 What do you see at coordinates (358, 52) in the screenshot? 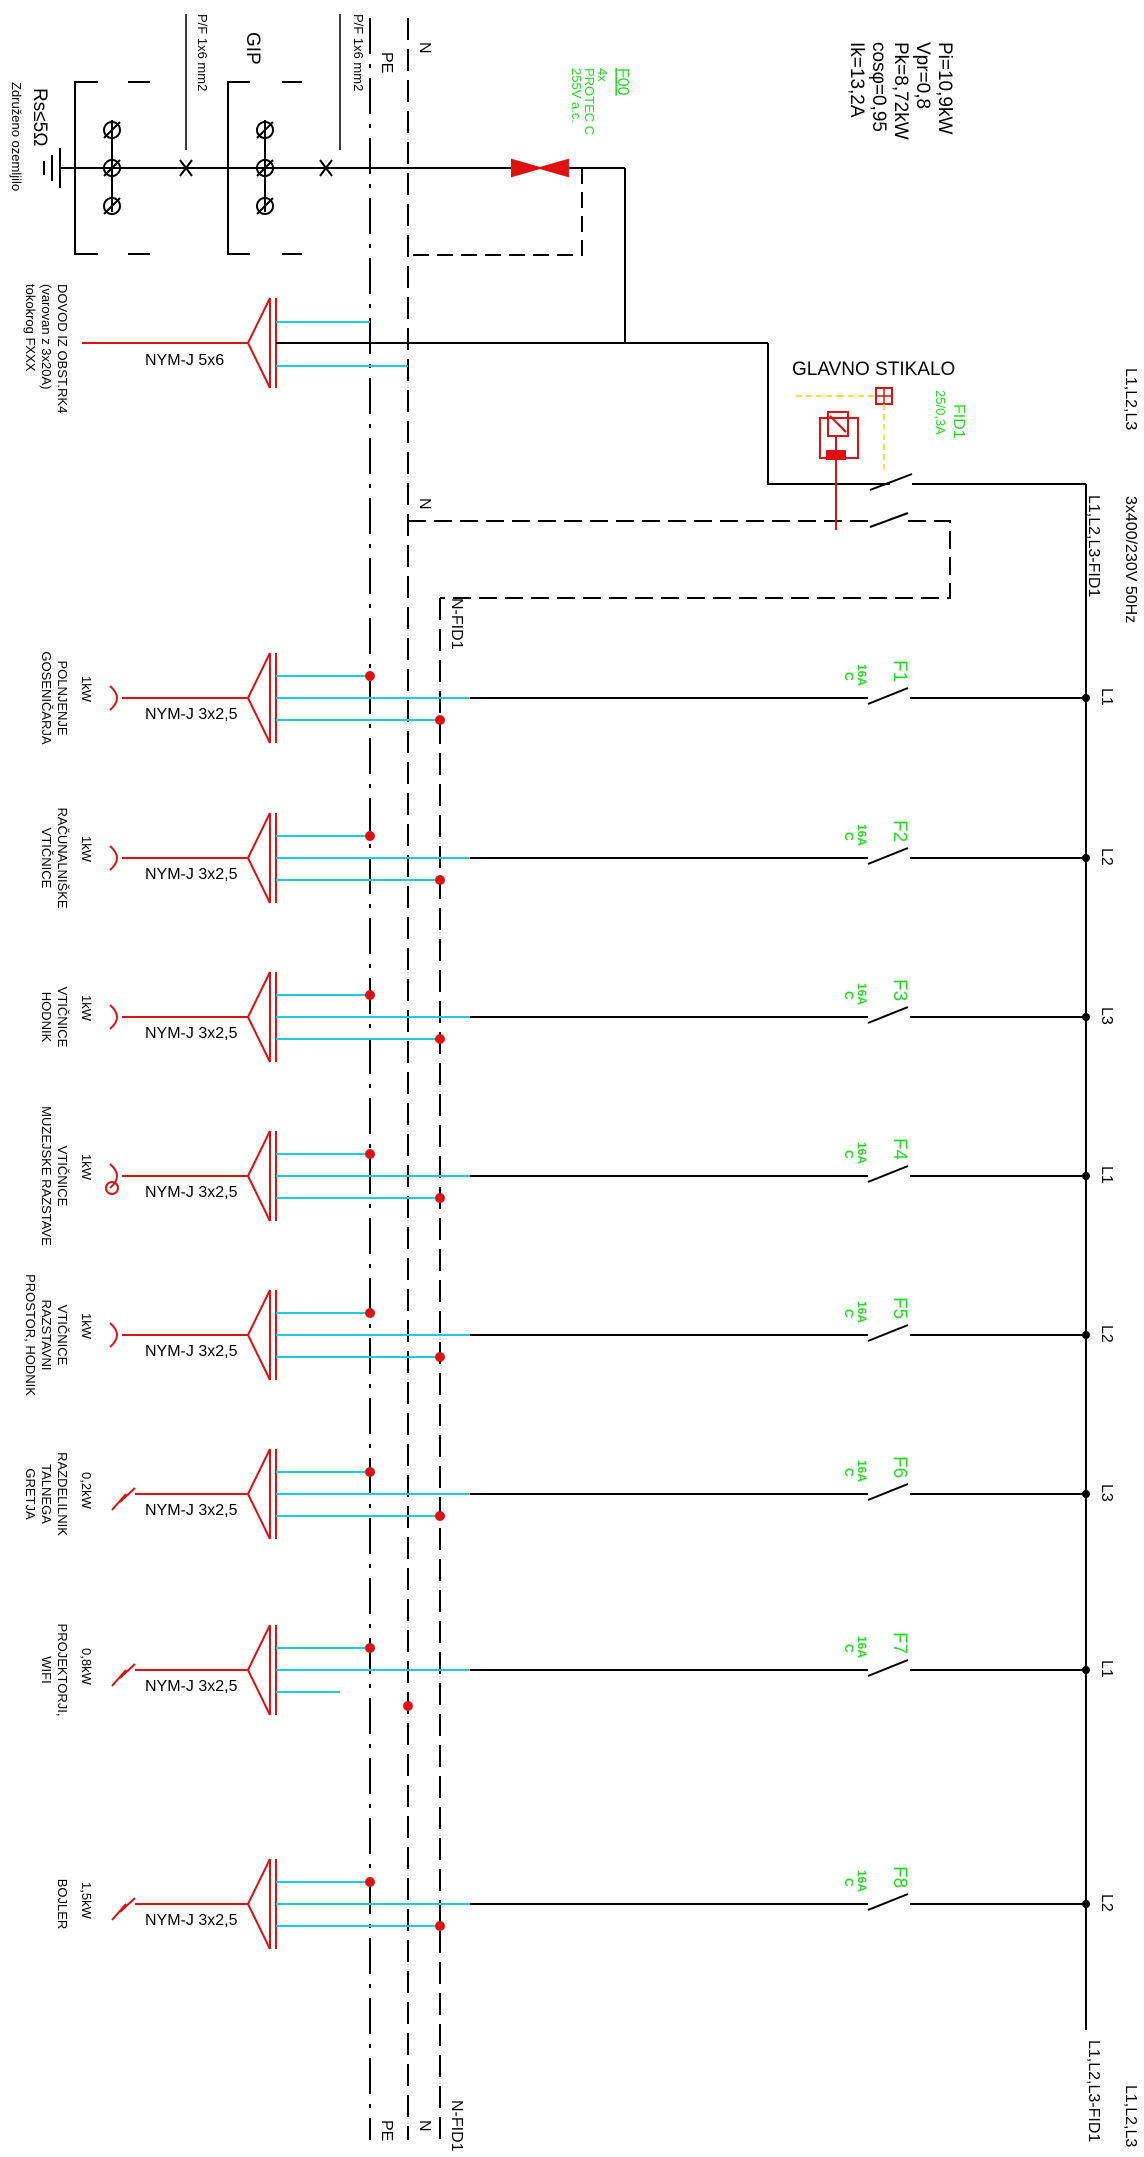
I see `pf-cable-right-label: P/F 1x6 mm2` at bounding box center [358, 52].